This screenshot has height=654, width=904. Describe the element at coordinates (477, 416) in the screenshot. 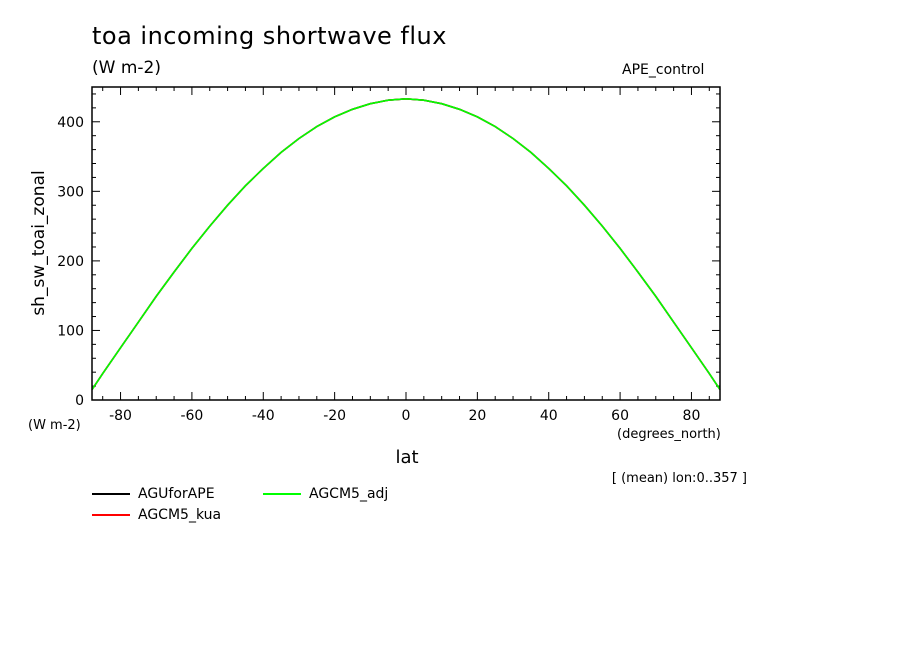

I see `x-tick-label: 20` at that location.